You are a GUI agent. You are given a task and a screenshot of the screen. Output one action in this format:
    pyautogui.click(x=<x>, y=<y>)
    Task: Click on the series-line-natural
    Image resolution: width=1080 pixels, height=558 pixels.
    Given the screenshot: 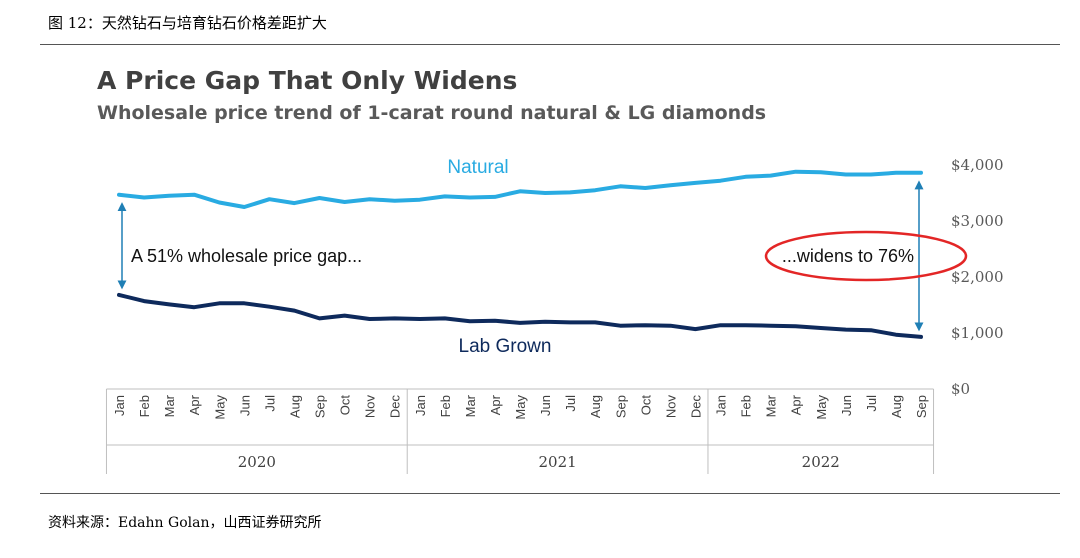 What is the action you would take?
    pyautogui.click(x=520, y=189)
    